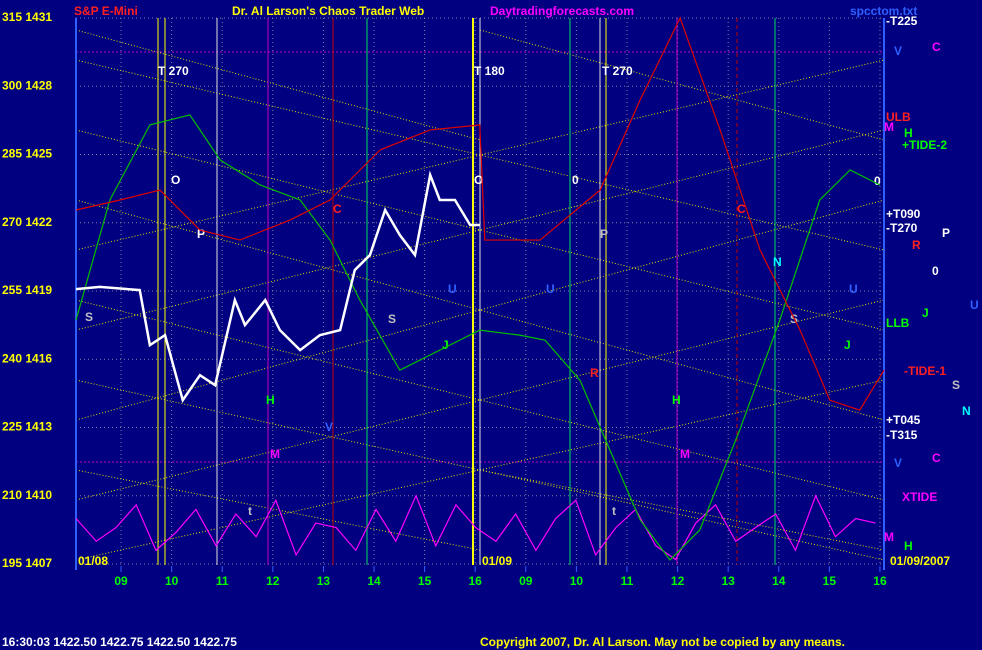  What do you see at coordinates (27, 222) in the screenshot?
I see `y-tick-label: 270 1422` at bounding box center [27, 222].